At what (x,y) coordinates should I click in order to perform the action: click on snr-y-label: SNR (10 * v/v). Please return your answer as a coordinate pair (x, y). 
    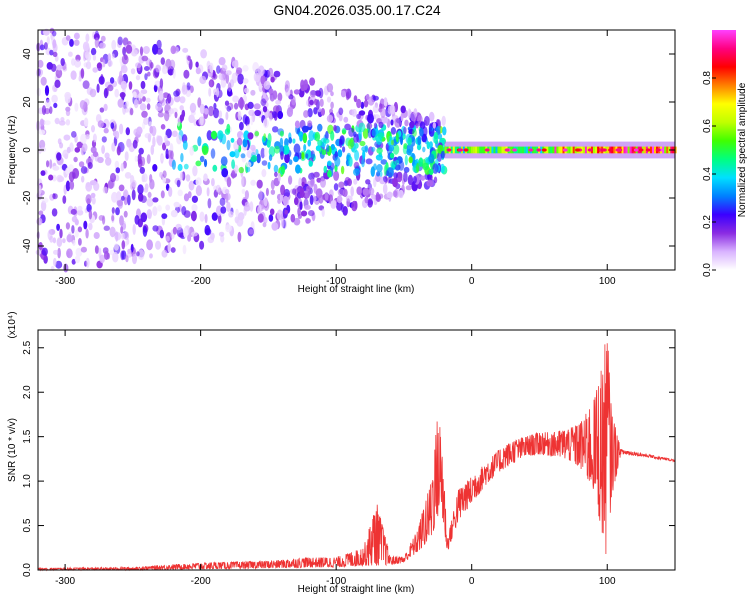
    Looking at the image, I should click on (12, 450).